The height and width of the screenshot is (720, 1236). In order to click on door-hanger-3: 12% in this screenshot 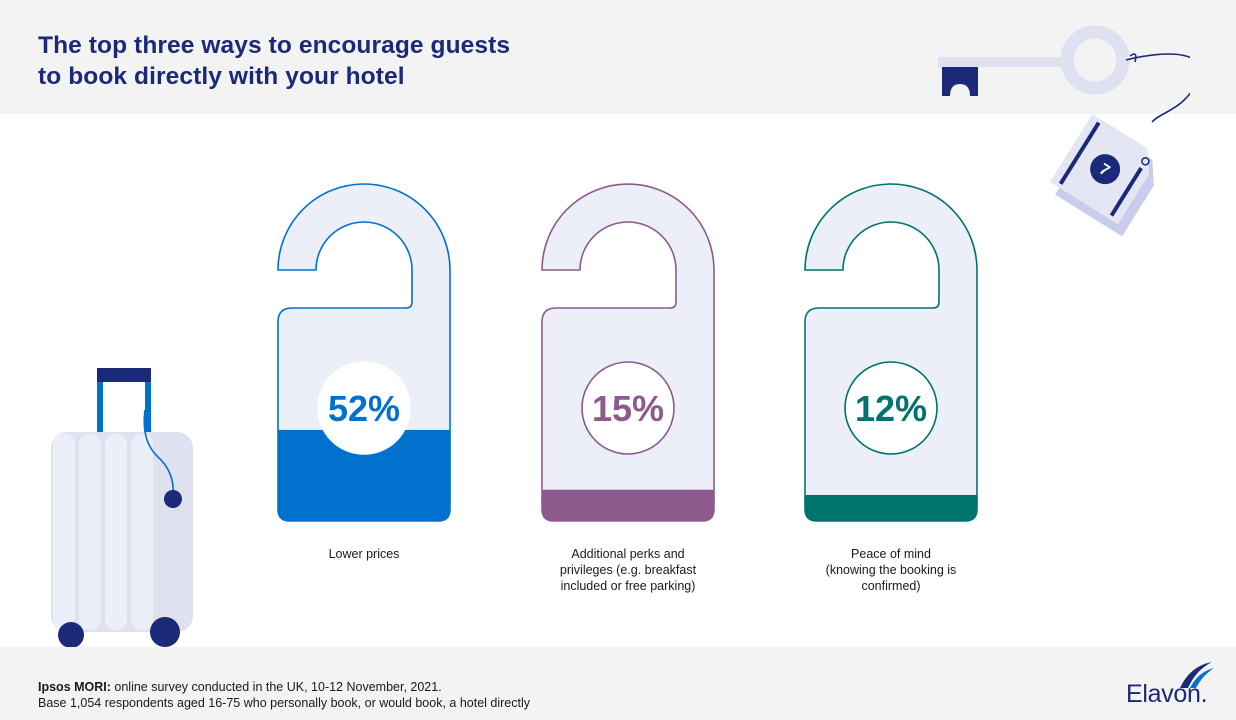, I will do `click(891, 352)`.